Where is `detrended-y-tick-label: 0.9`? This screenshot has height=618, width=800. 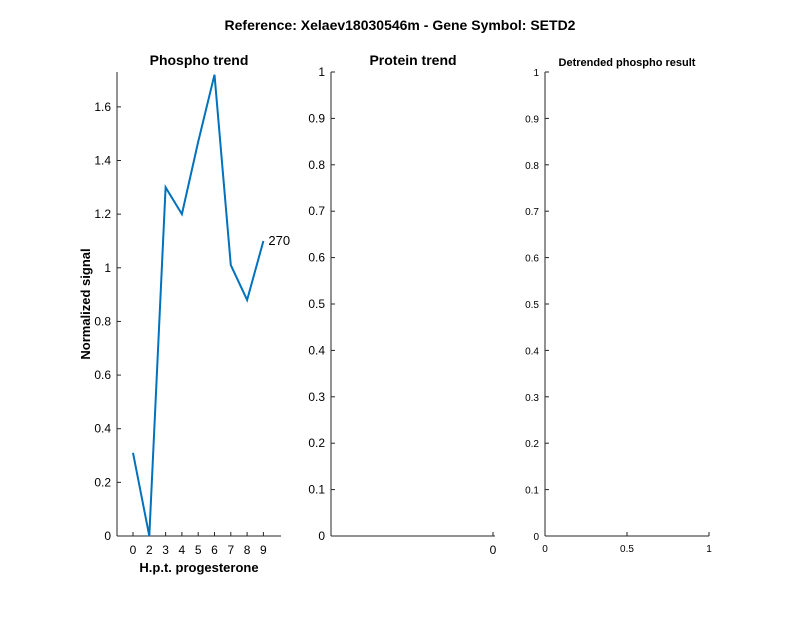 detrended-y-tick-label: 0.9 is located at coordinates (532, 119).